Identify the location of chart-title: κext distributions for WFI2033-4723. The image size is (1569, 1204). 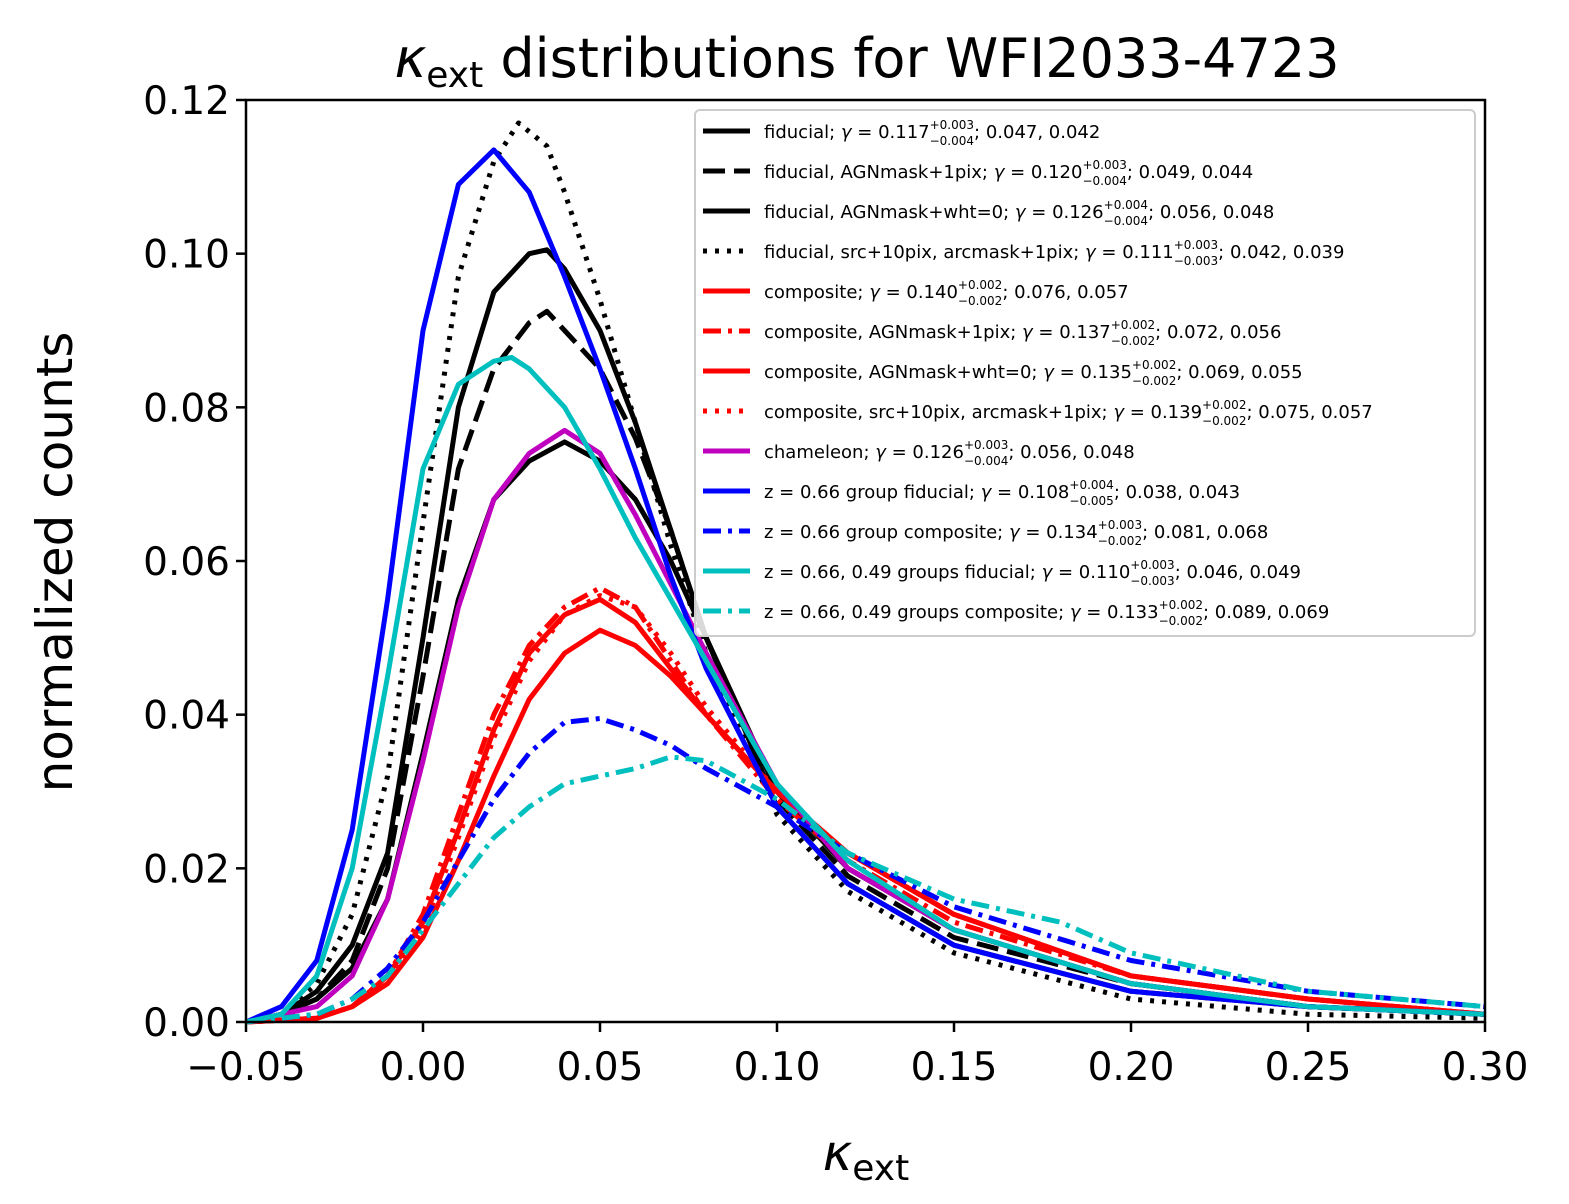
(866, 61).